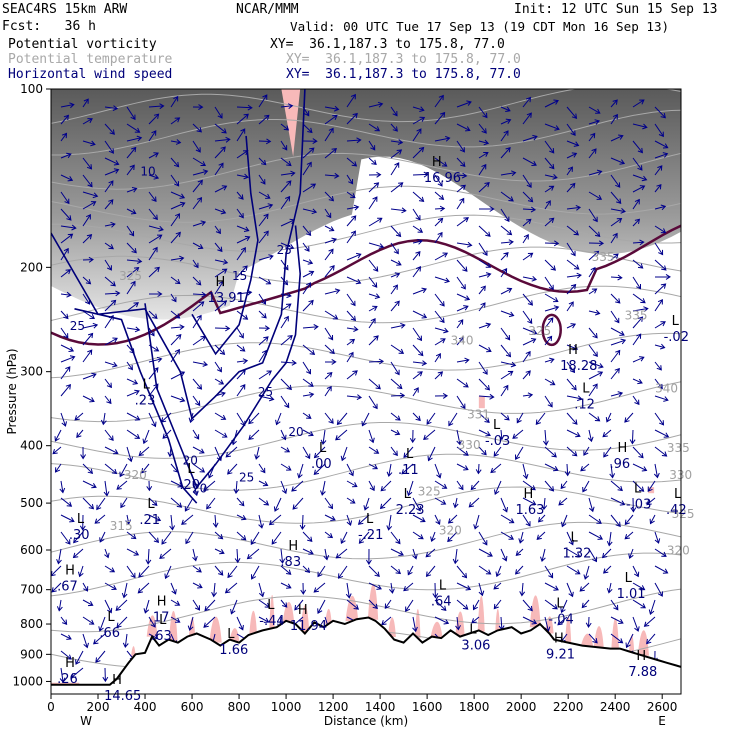  Describe the element at coordinates (560, 619) in the screenshot. I see `extremum-value: -.04` at that location.